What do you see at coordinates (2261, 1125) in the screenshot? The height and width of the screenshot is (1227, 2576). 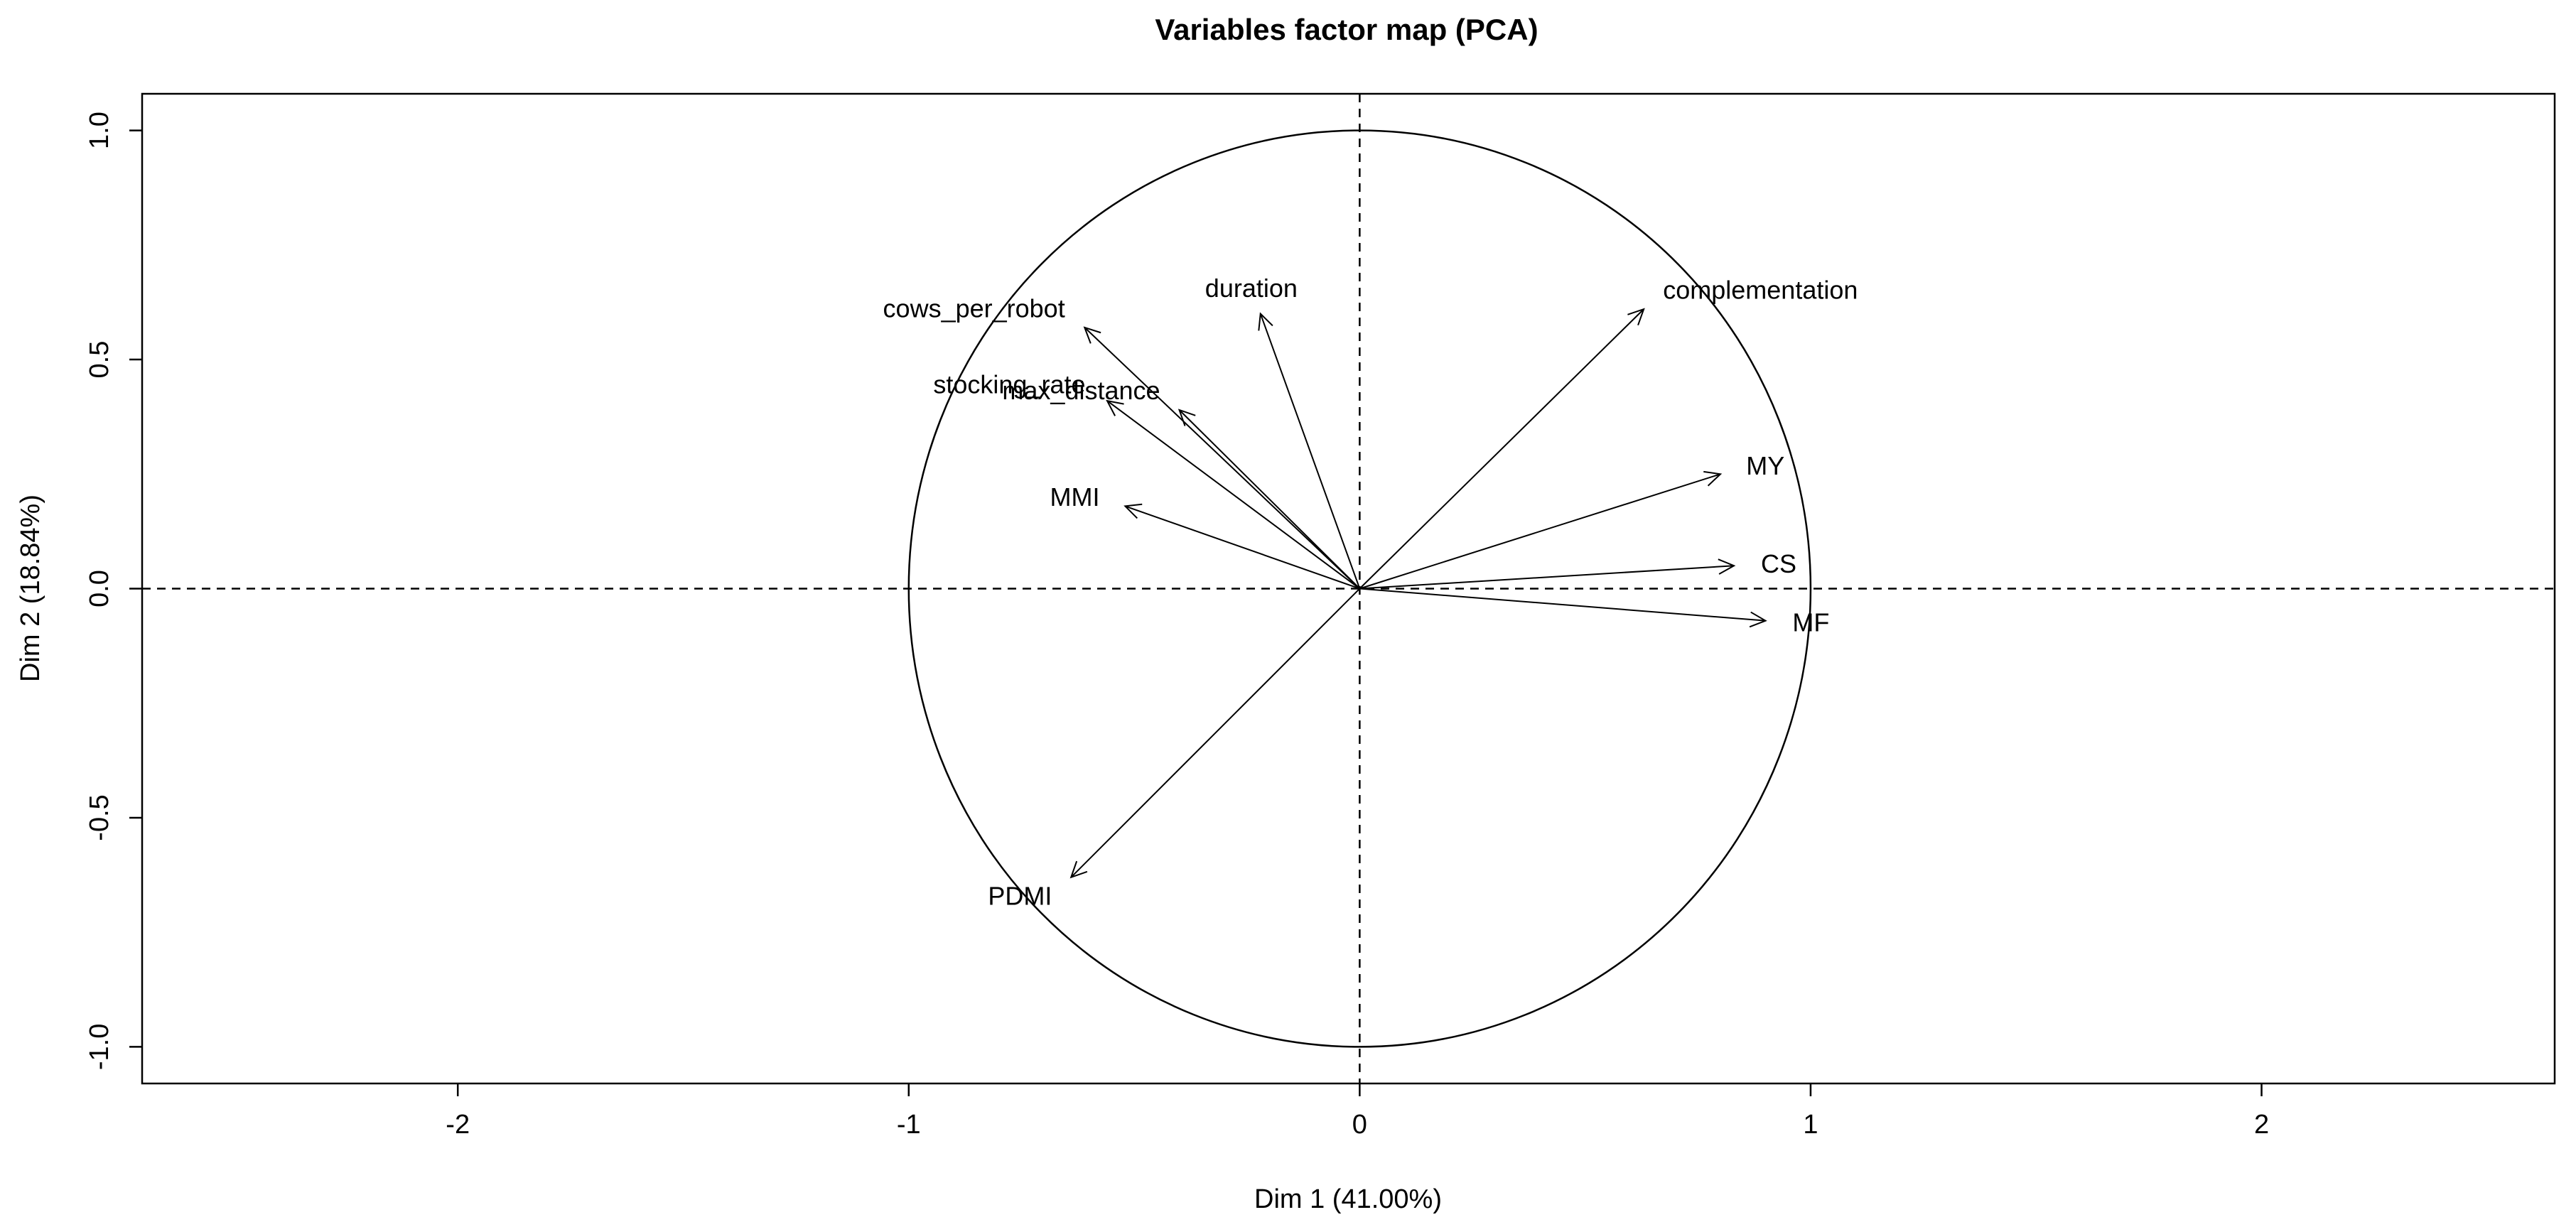 I see `x-tick-label: 2` at bounding box center [2261, 1125].